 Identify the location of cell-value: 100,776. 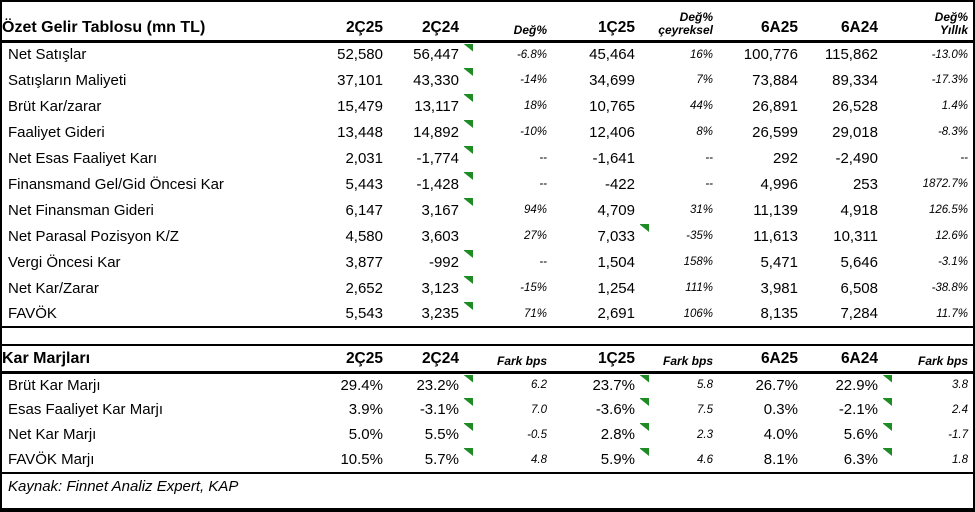
(770, 55).